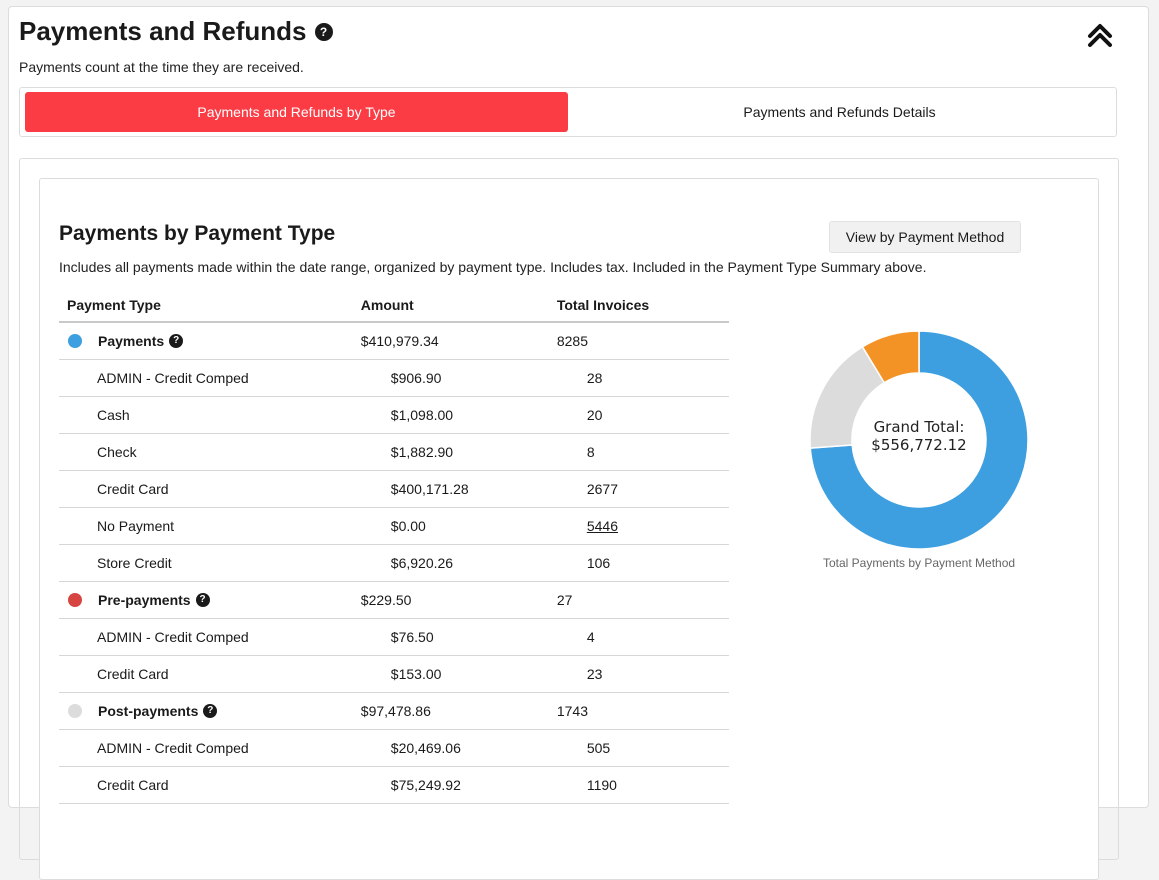 Image resolution: width=1159 pixels, height=880 pixels. Describe the element at coordinates (458, 637) in the screenshot. I see `amount-cell: $76.50` at that location.